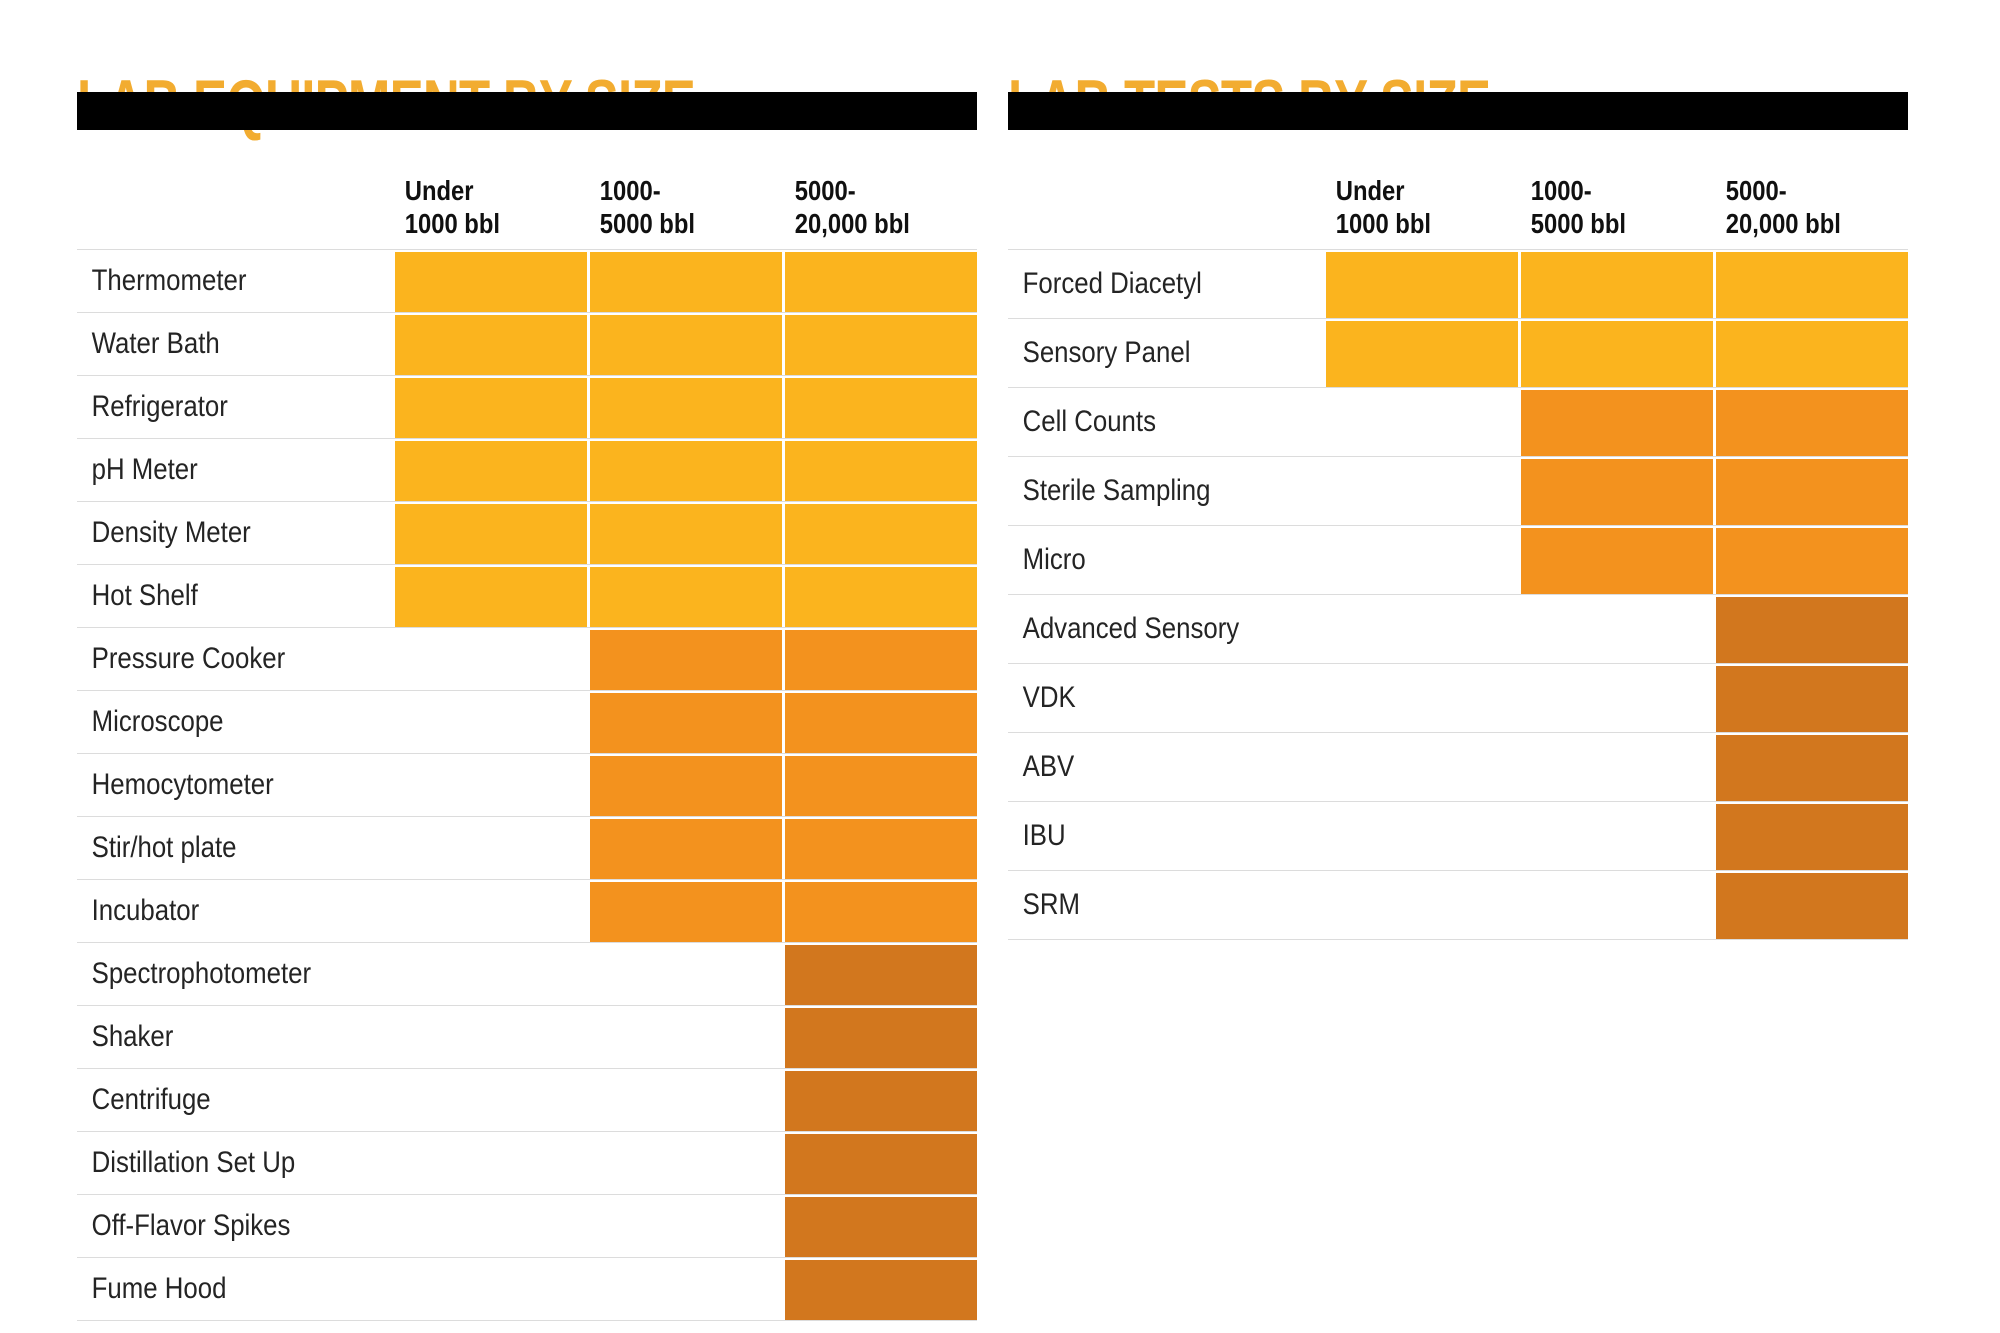 The image size is (2000, 1333). What do you see at coordinates (188, 658) in the screenshot?
I see `row-label: Pressure Cooker` at bounding box center [188, 658].